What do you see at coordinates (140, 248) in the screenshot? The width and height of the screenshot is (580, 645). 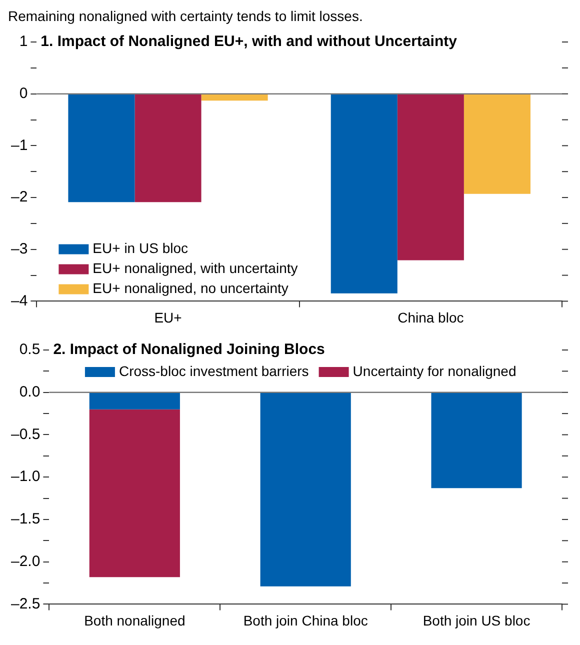 I see `legend-label: EU+ in US bloc` at bounding box center [140, 248].